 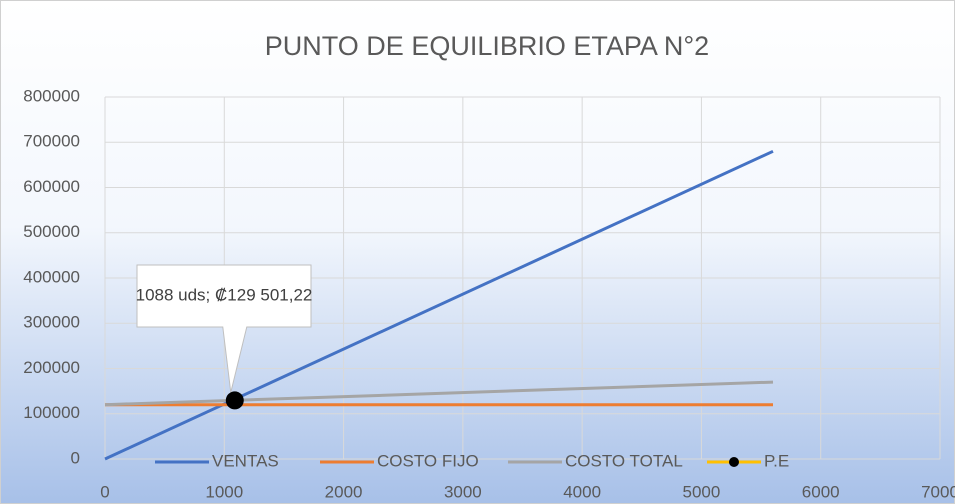 What do you see at coordinates (51, 186) in the screenshot?
I see `y-tick-label: 600000` at bounding box center [51, 186].